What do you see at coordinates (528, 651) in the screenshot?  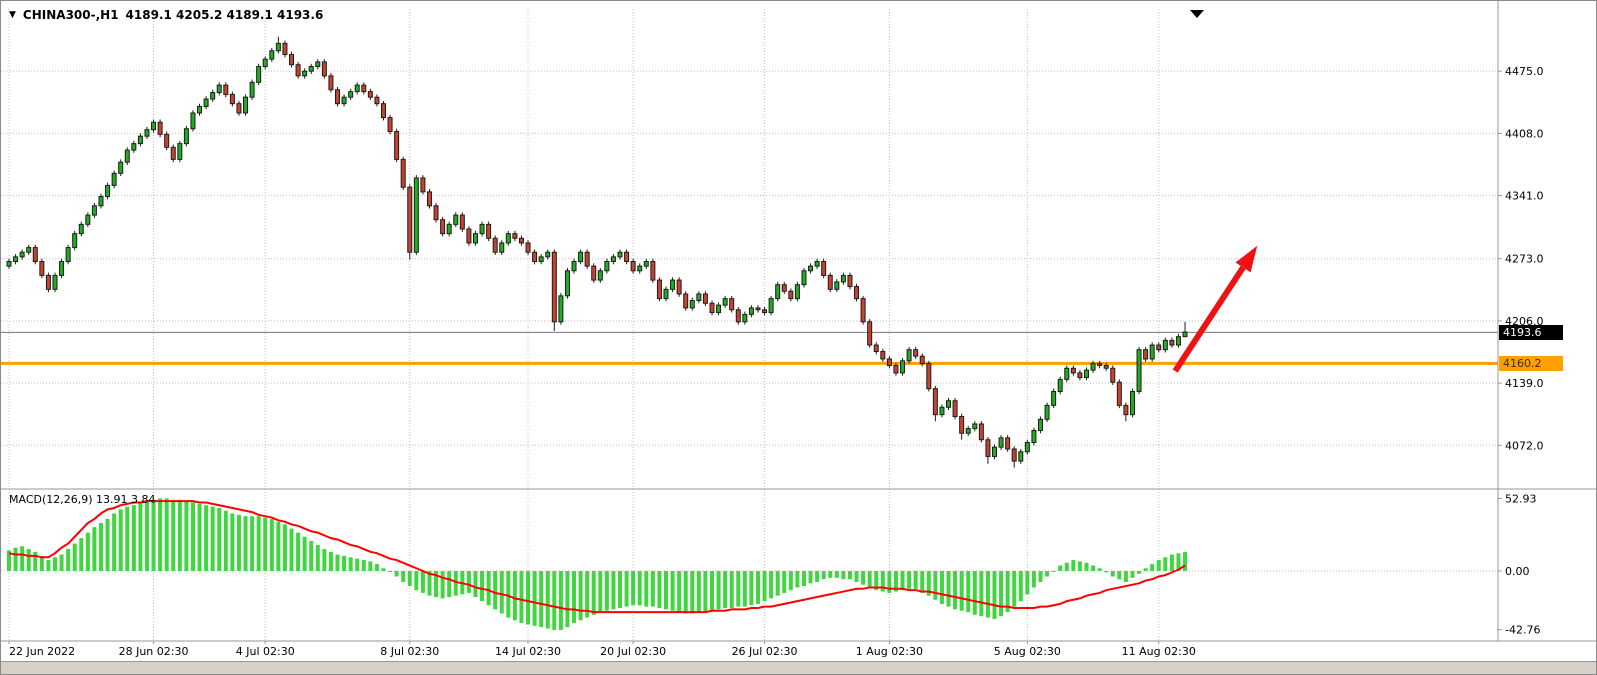 I see `svg-text: 14 Jul 02:30` at bounding box center [528, 651].